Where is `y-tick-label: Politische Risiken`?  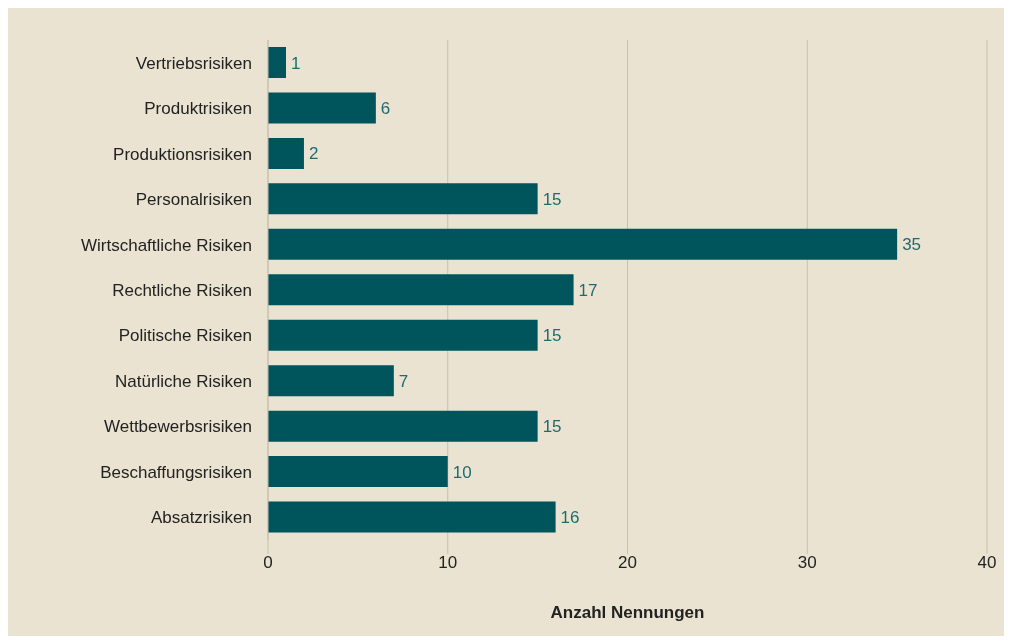
y-tick-label: Politische Risiken is located at coordinates (185, 336).